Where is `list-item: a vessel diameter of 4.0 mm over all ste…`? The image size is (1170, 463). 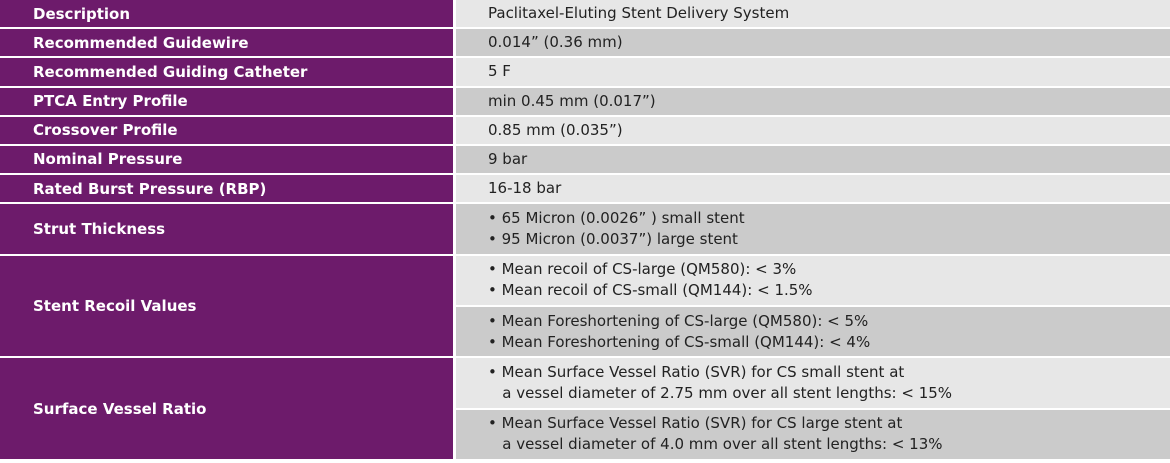 list-item: a vessel diameter of 4.0 mm over all ste… is located at coordinates (715, 444).